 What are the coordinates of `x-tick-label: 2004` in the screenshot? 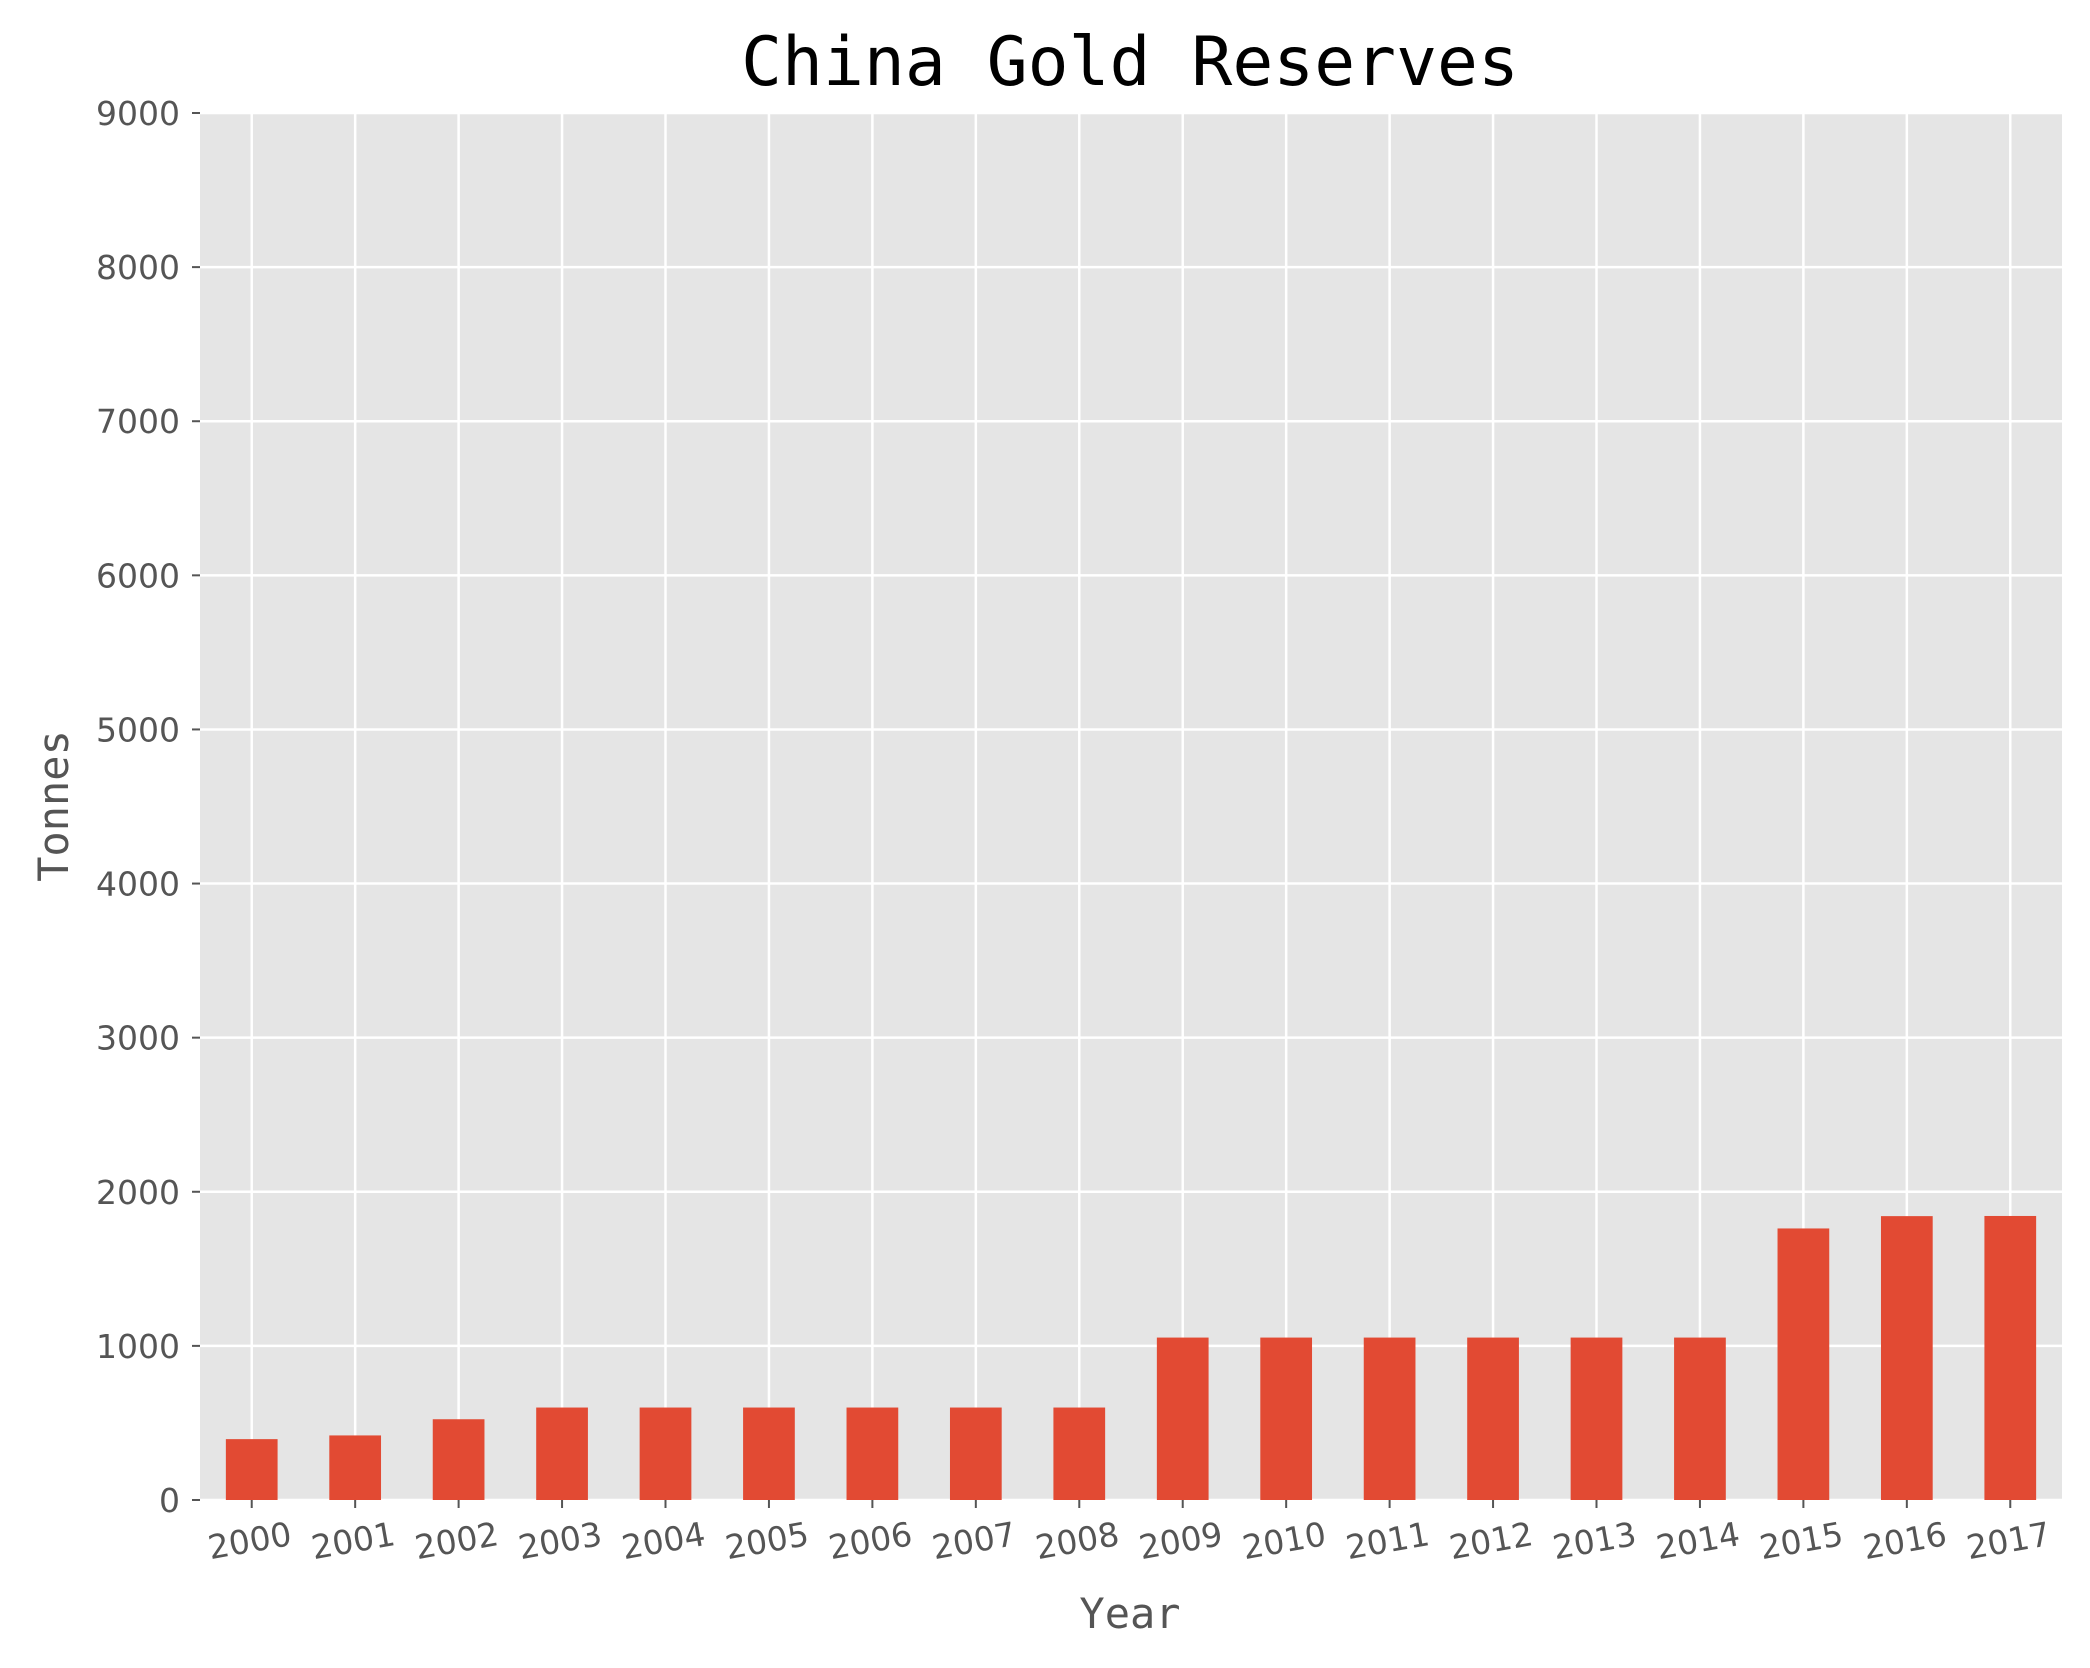 It's located at (663, 1540).